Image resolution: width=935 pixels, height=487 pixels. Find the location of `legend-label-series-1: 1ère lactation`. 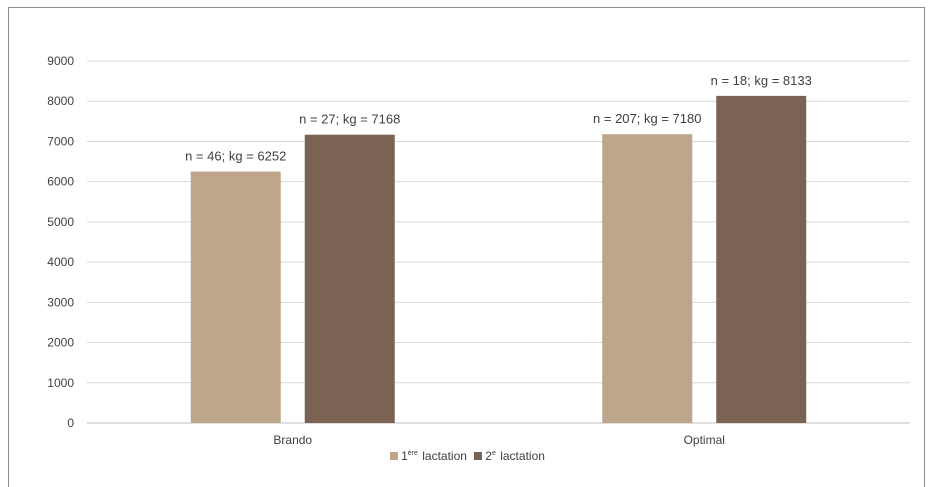

legend-label-series-1: 1ère lactation is located at coordinates (434, 456).